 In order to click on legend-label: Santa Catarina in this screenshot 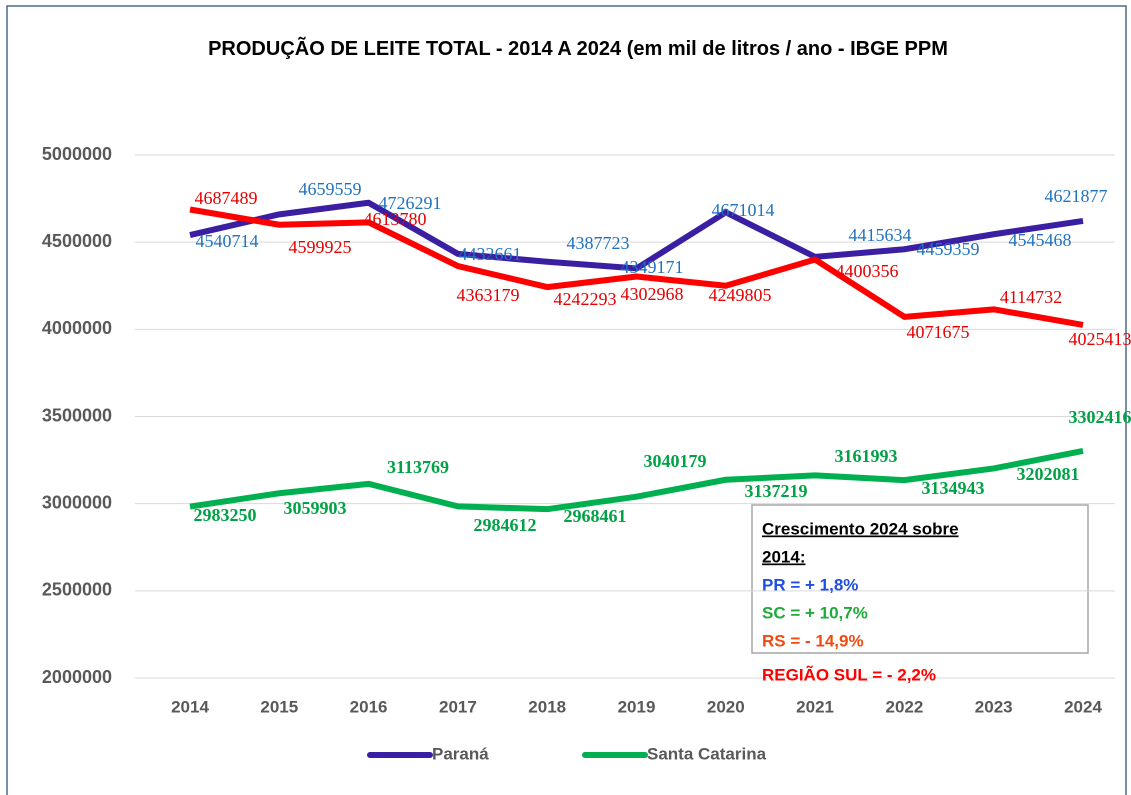, I will do `click(707, 753)`.